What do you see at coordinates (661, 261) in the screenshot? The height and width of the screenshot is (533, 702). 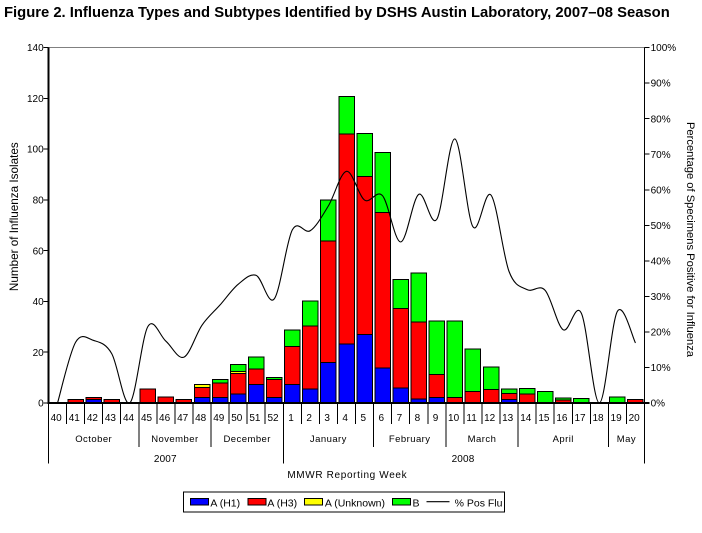 I see `svg-text: 40%` at bounding box center [661, 261].